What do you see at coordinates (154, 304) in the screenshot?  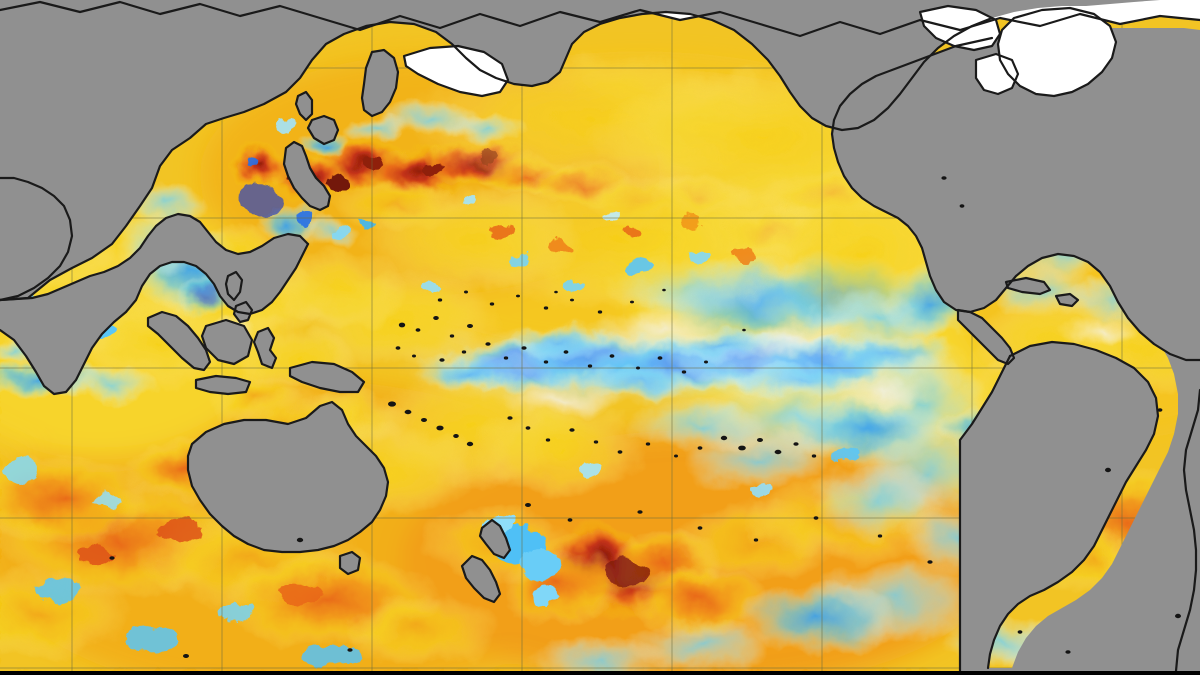 I see `asia-india-southeast` at bounding box center [154, 304].